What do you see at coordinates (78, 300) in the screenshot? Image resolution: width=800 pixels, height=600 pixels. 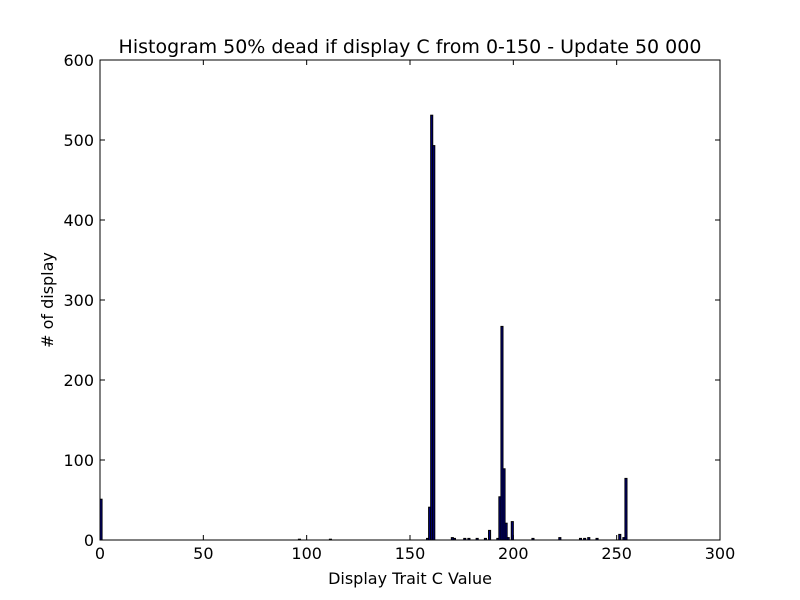 I see `y-tick-label: 300` at bounding box center [78, 300].